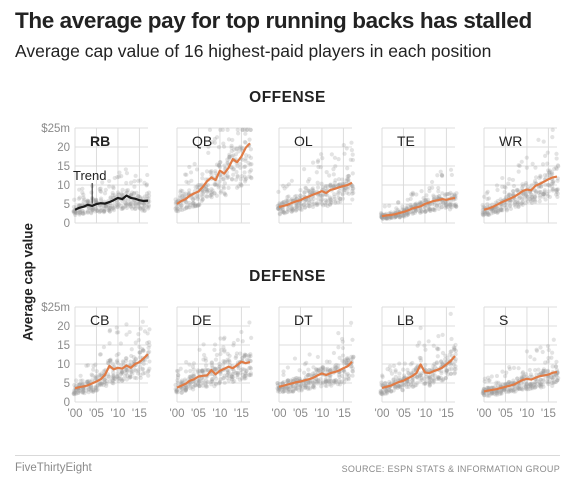 This screenshot has height=488, width=575. Describe the element at coordinates (446, 414) in the screenshot. I see `x-tick-label: '15` at that location.